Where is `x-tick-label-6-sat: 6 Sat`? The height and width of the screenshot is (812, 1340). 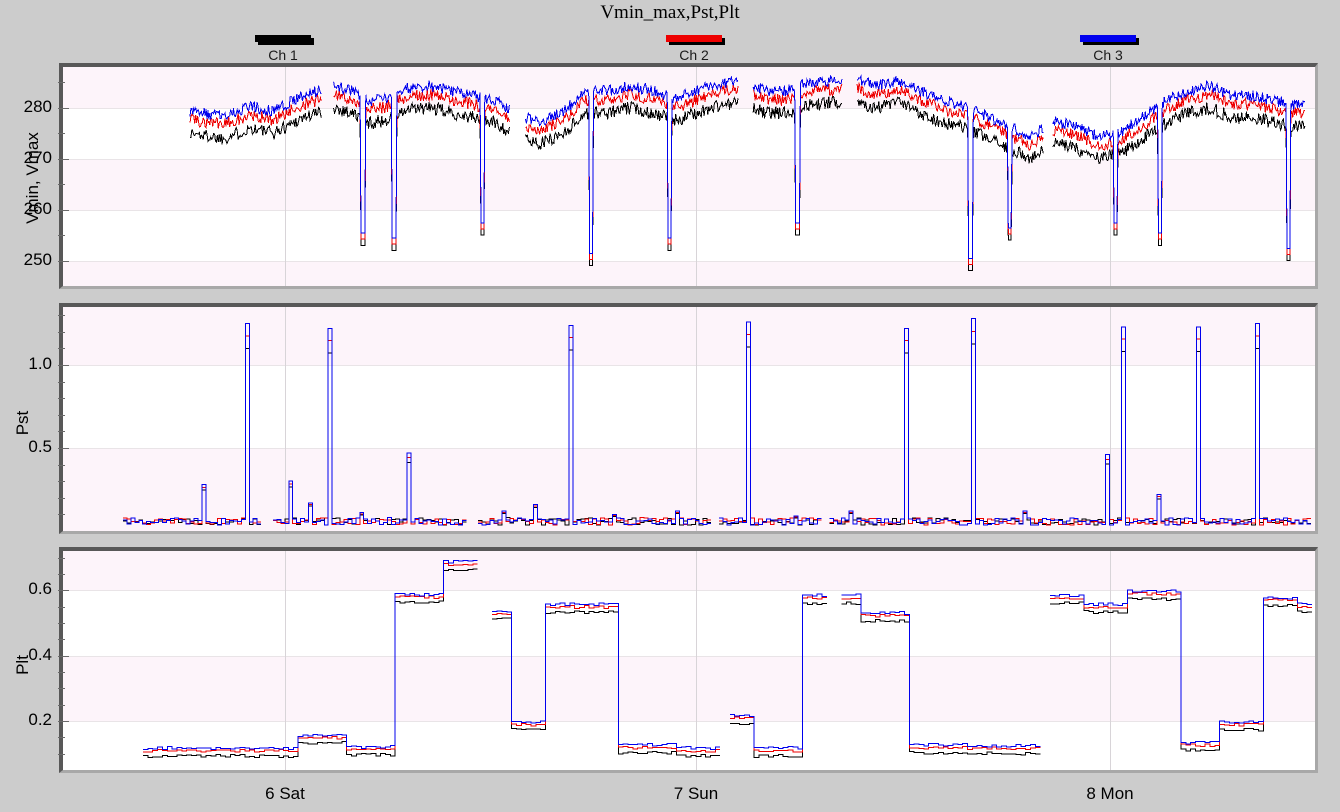
x-tick-label-6-sat: 6 Sat is located at coordinates (285, 793).